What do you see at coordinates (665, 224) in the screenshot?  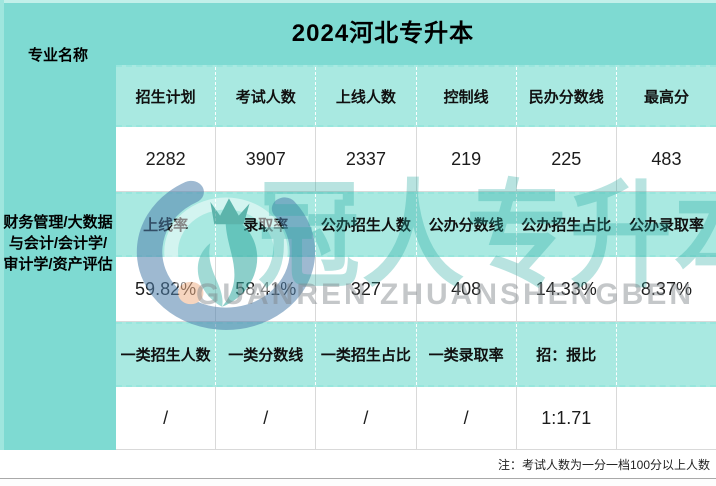 I see `header-cell: 公办录取率` at bounding box center [665, 224].